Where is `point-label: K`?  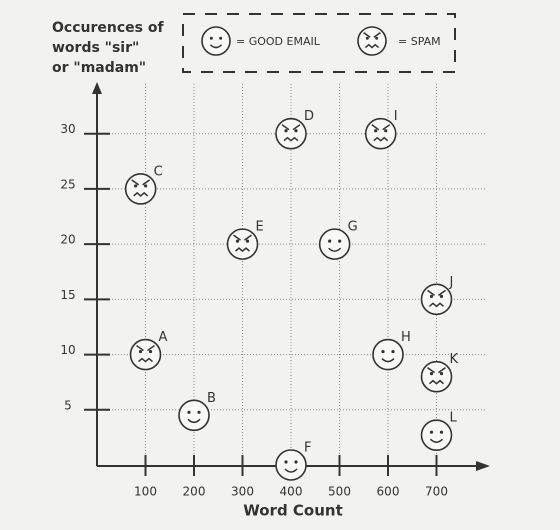
point-label: K is located at coordinates (454, 359).